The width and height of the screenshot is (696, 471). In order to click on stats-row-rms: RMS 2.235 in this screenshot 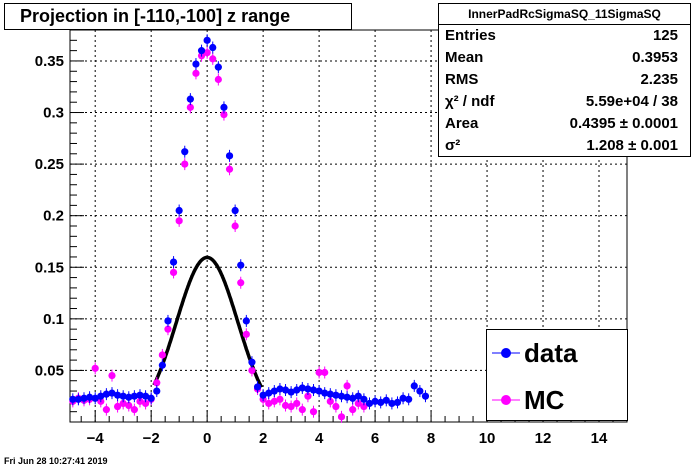, I will do `click(564, 80)`.